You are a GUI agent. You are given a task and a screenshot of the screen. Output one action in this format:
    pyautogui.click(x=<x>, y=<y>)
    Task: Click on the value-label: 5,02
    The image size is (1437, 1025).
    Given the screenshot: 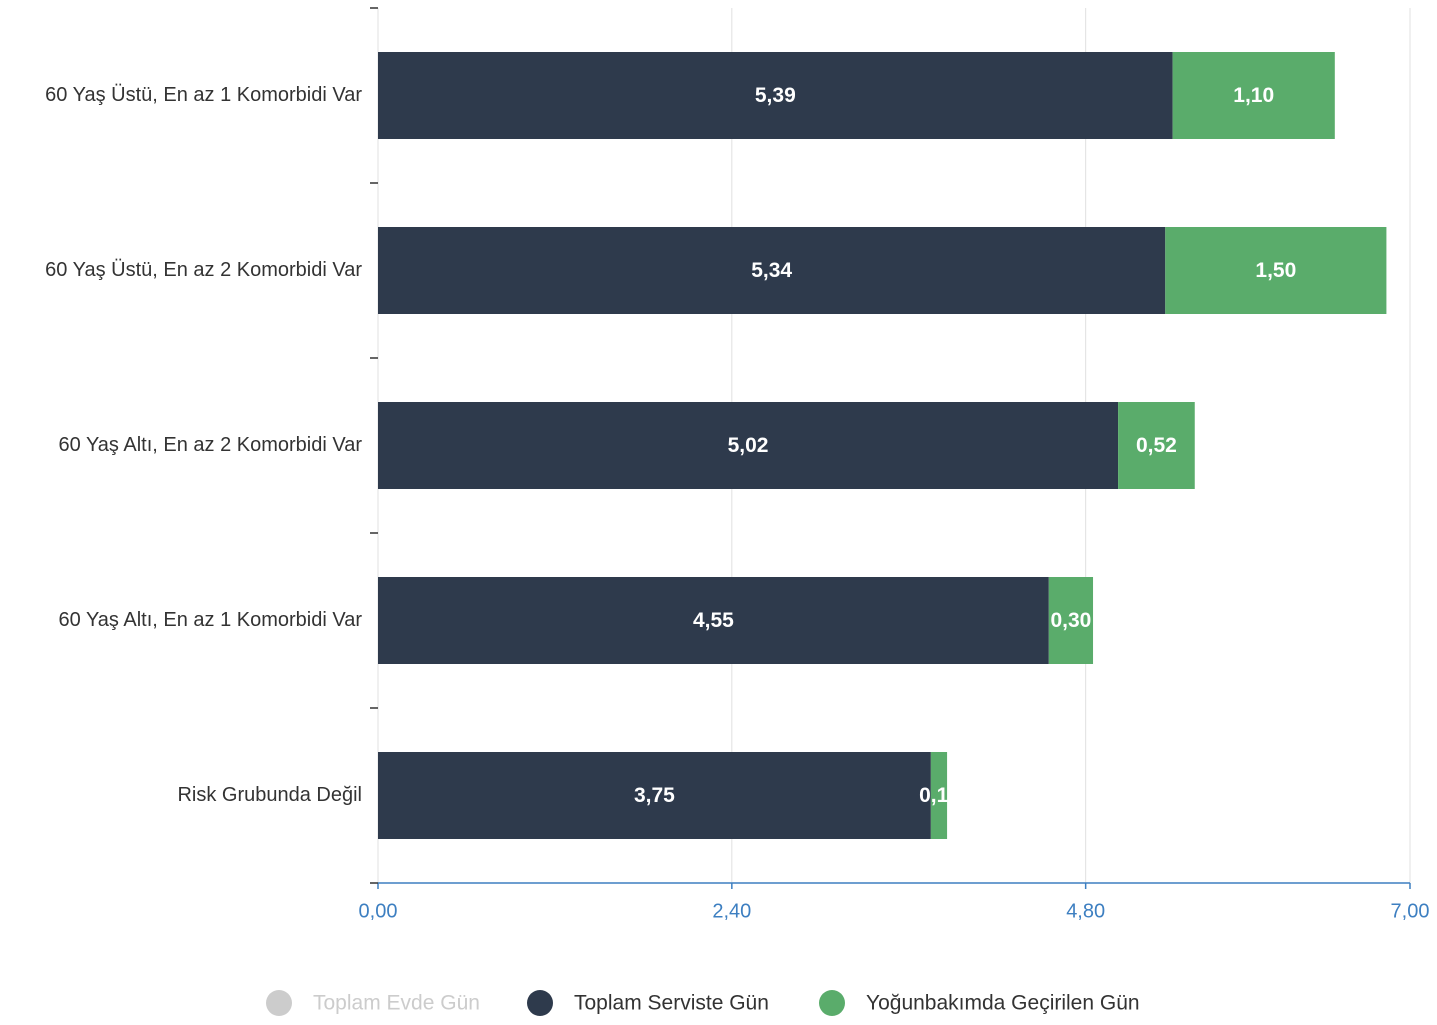 What is the action you would take?
    pyautogui.click(x=748, y=445)
    